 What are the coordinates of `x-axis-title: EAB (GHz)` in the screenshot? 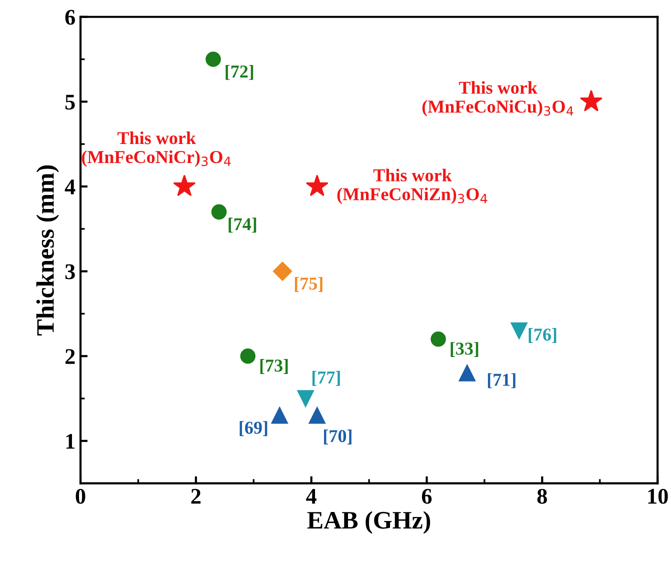 It's located at (368, 522).